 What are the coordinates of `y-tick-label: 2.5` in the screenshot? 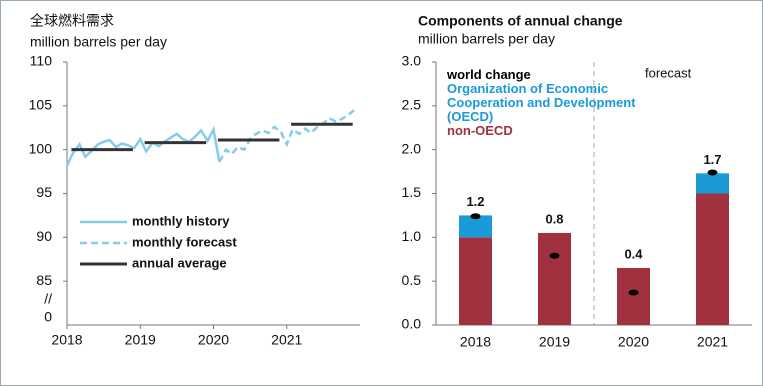 It's located at (412, 105).